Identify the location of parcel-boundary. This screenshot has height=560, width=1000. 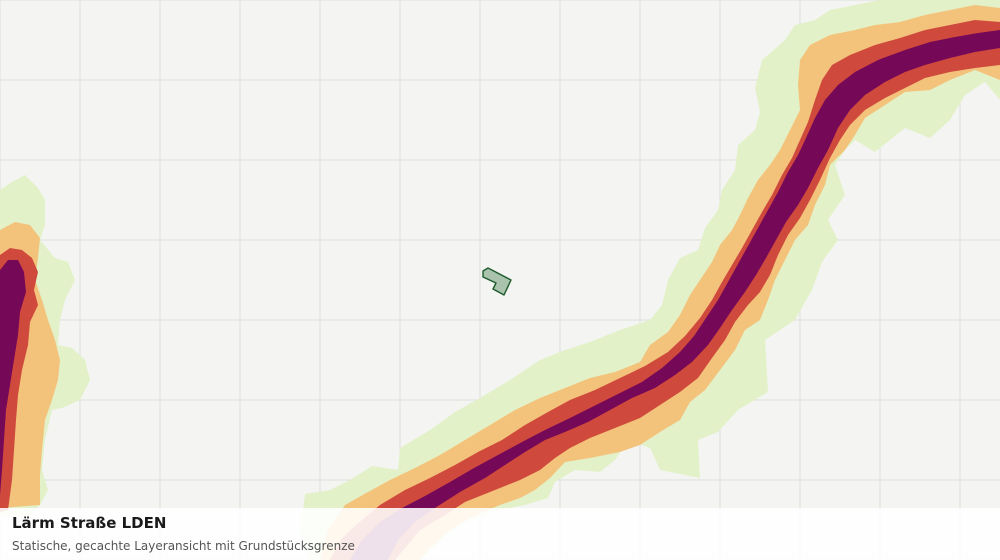
(497, 281).